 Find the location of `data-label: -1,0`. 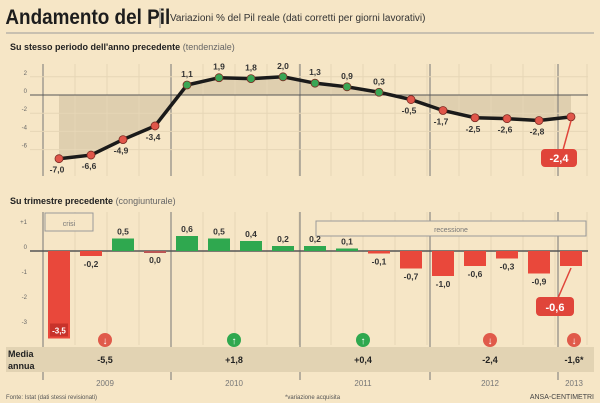

data-label: -1,0 is located at coordinates (443, 284).